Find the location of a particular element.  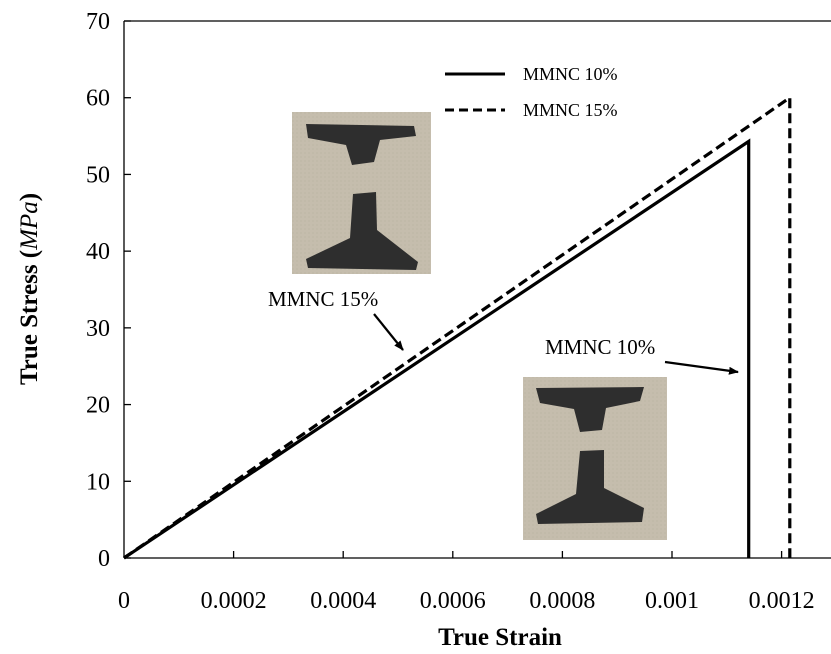

y-ticks: 0 10 20 30 40 50 60 70 is located at coordinates (108, 290).